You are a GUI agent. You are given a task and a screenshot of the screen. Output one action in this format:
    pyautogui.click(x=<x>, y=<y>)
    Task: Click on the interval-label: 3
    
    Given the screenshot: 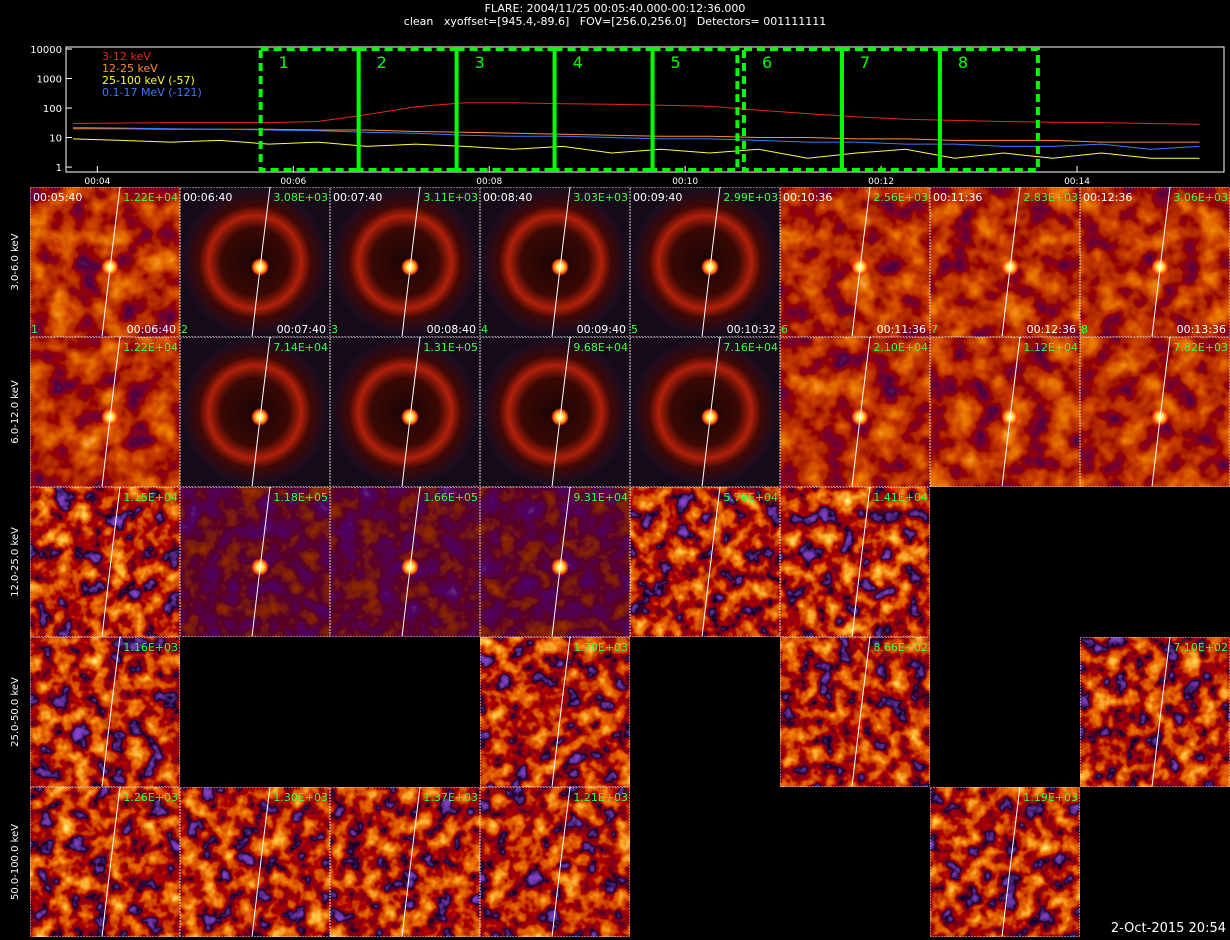 What is the action you would take?
    pyautogui.click(x=480, y=62)
    